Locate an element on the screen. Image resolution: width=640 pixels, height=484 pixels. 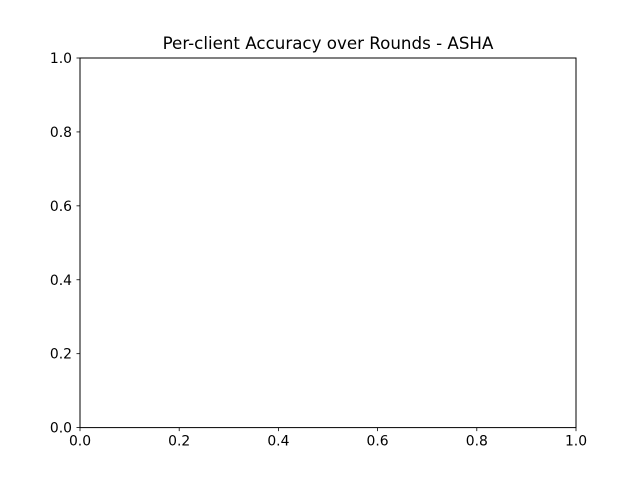
y-tick-label: 1.0 is located at coordinates (61, 59).